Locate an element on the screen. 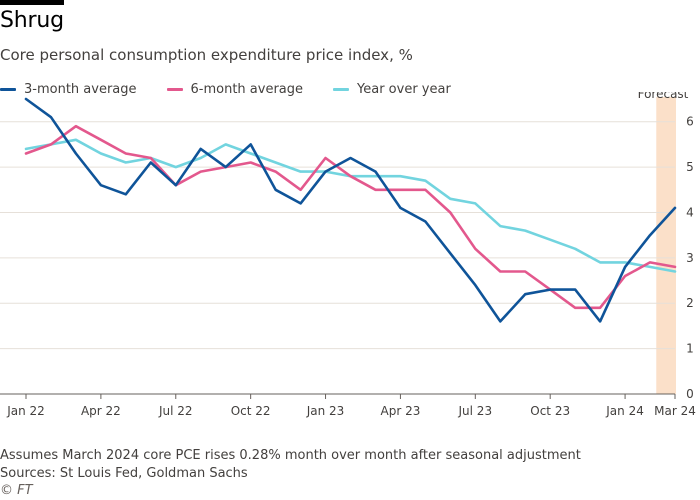  x-tick-label-3: Oct 22 is located at coordinates (251, 411).